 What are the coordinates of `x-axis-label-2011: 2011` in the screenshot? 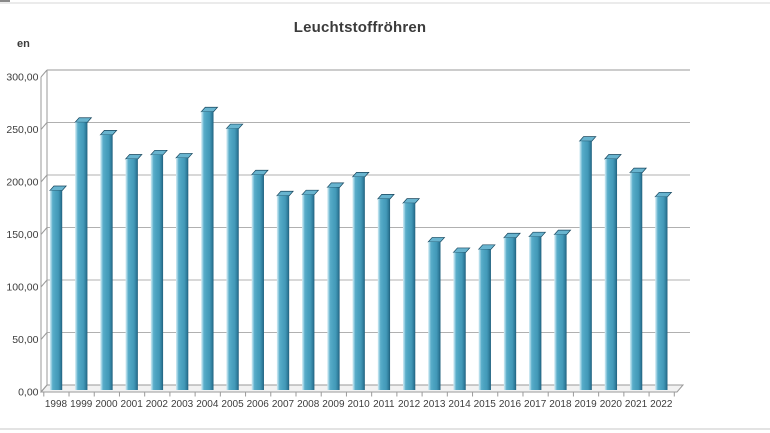 It's located at (384, 404).